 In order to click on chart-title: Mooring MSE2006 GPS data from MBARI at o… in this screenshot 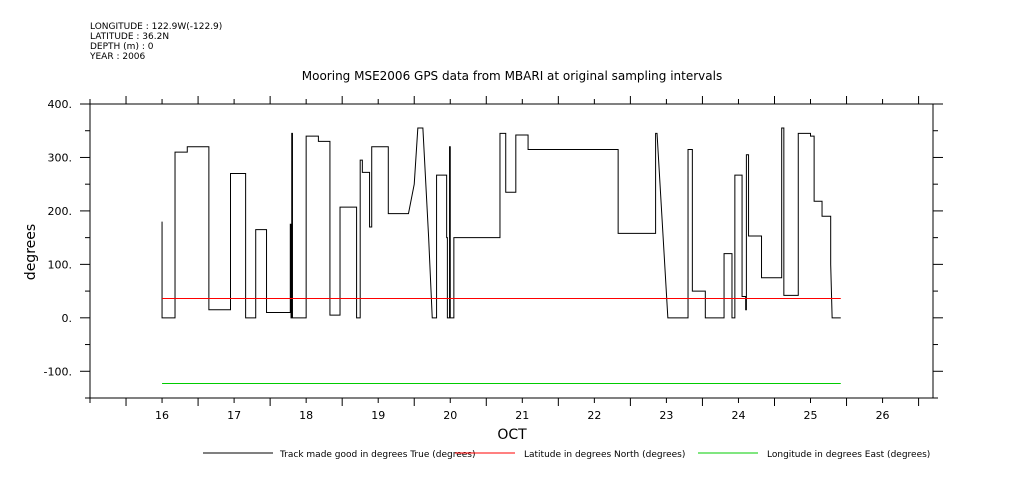, I will do `click(512, 76)`.